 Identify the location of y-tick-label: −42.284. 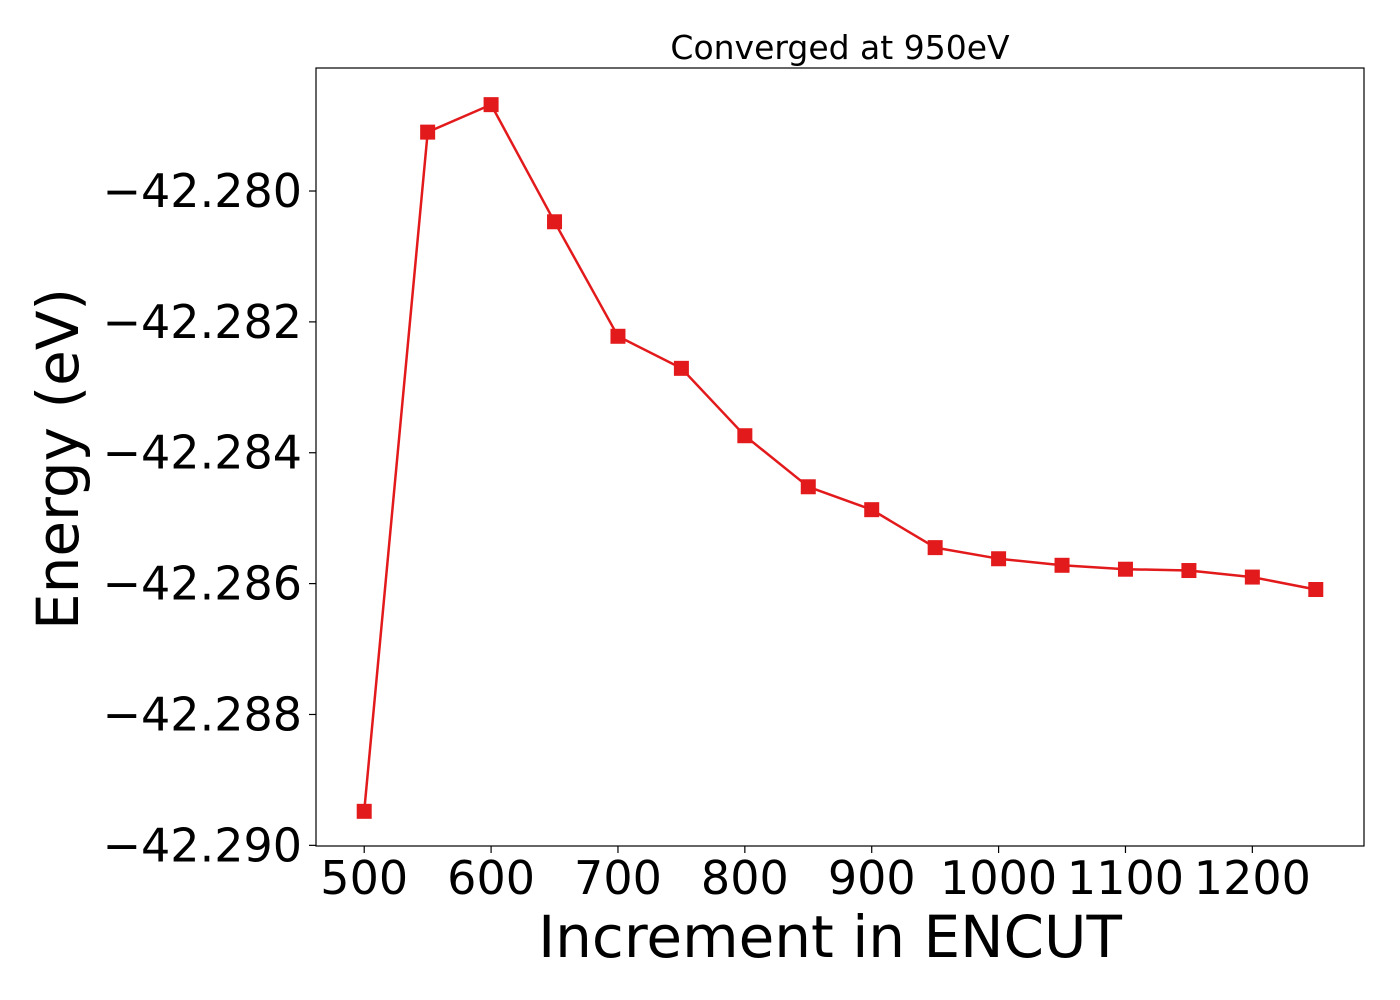
(203, 453).